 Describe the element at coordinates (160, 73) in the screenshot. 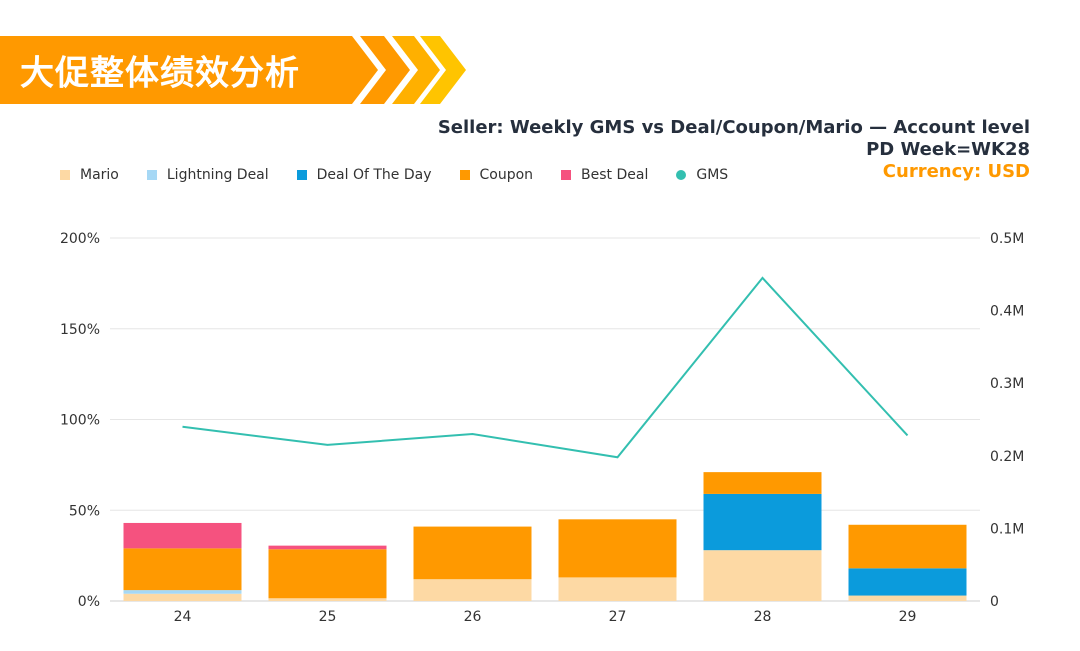

I see `banner-title: 大促整体绩效分析` at that location.